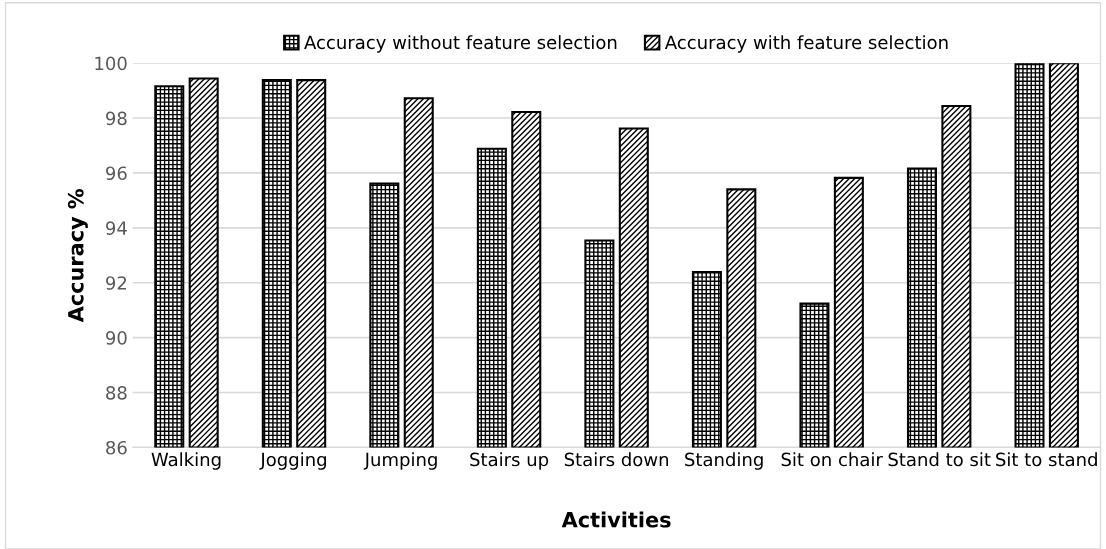  Describe the element at coordinates (116, 118) in the screenshot. I see `y-tick-label: 98` at that location.